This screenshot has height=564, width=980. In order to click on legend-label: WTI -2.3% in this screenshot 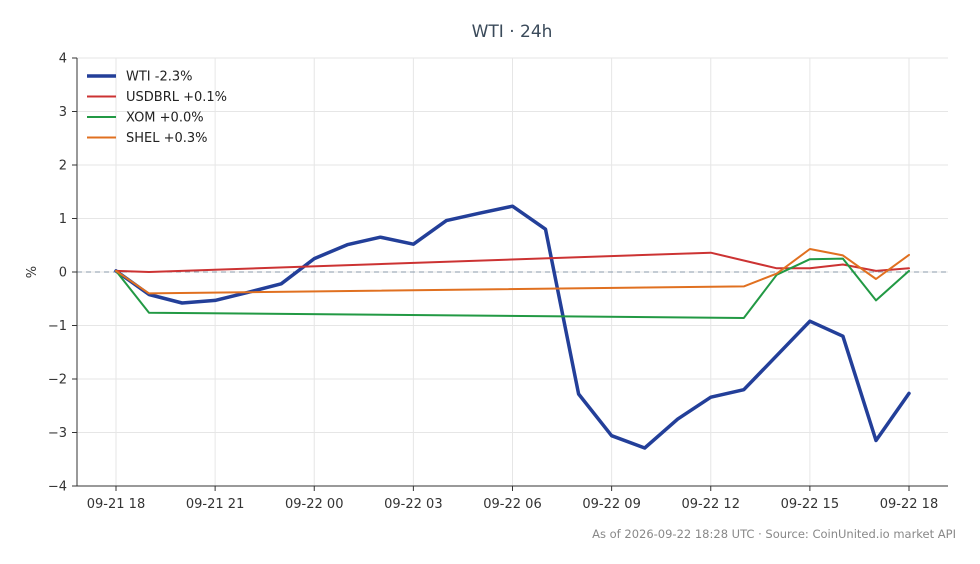, I will do `click(159, 77)`.